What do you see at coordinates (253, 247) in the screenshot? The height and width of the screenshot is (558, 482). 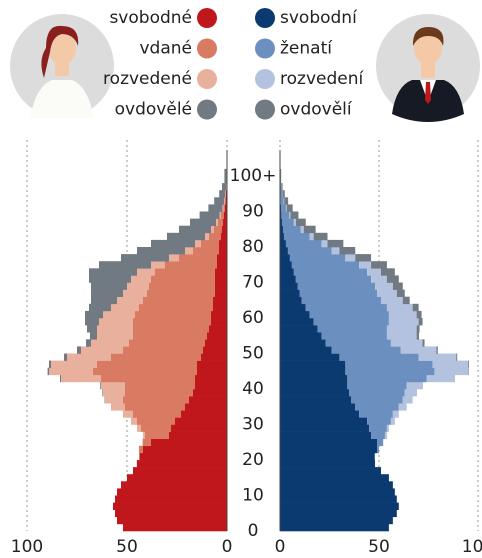 I see `y-tick-label: 80` at bounding box center [253, 247].